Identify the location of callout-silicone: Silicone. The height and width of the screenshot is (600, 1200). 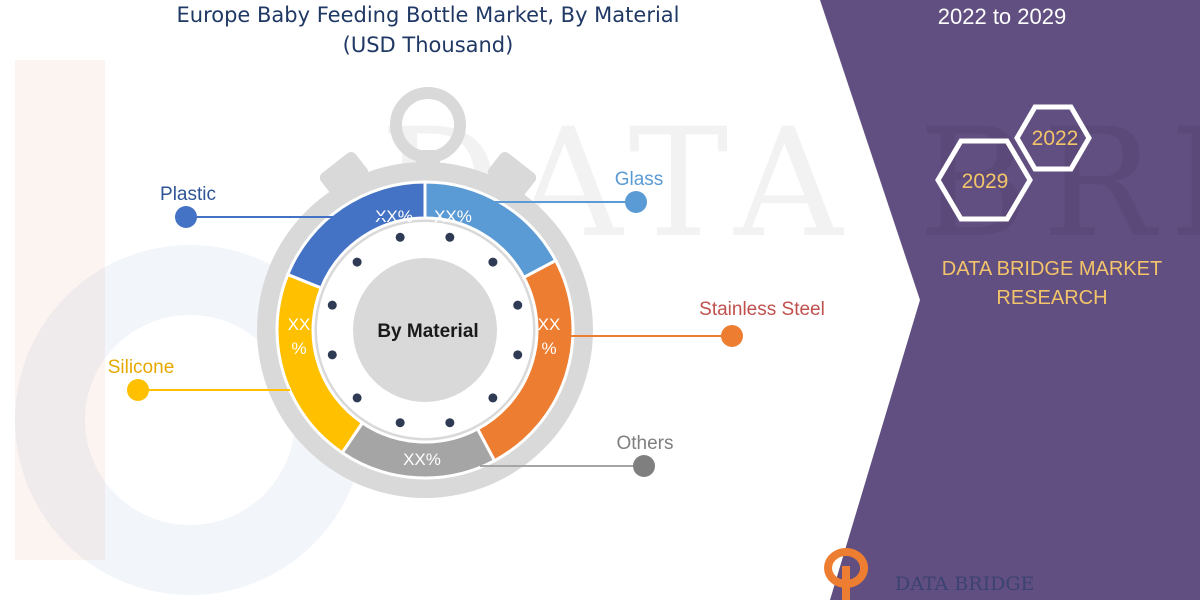
(199, 379).